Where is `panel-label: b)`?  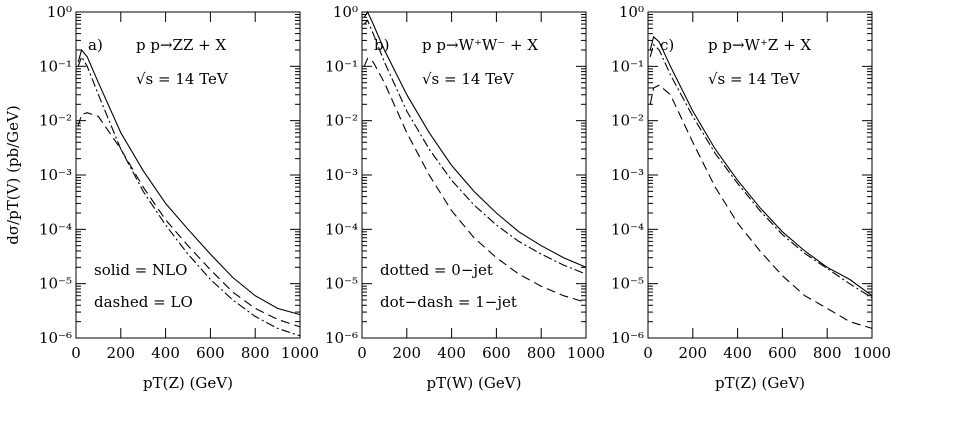 panel-label: b) is located at coordinates (381, 45).